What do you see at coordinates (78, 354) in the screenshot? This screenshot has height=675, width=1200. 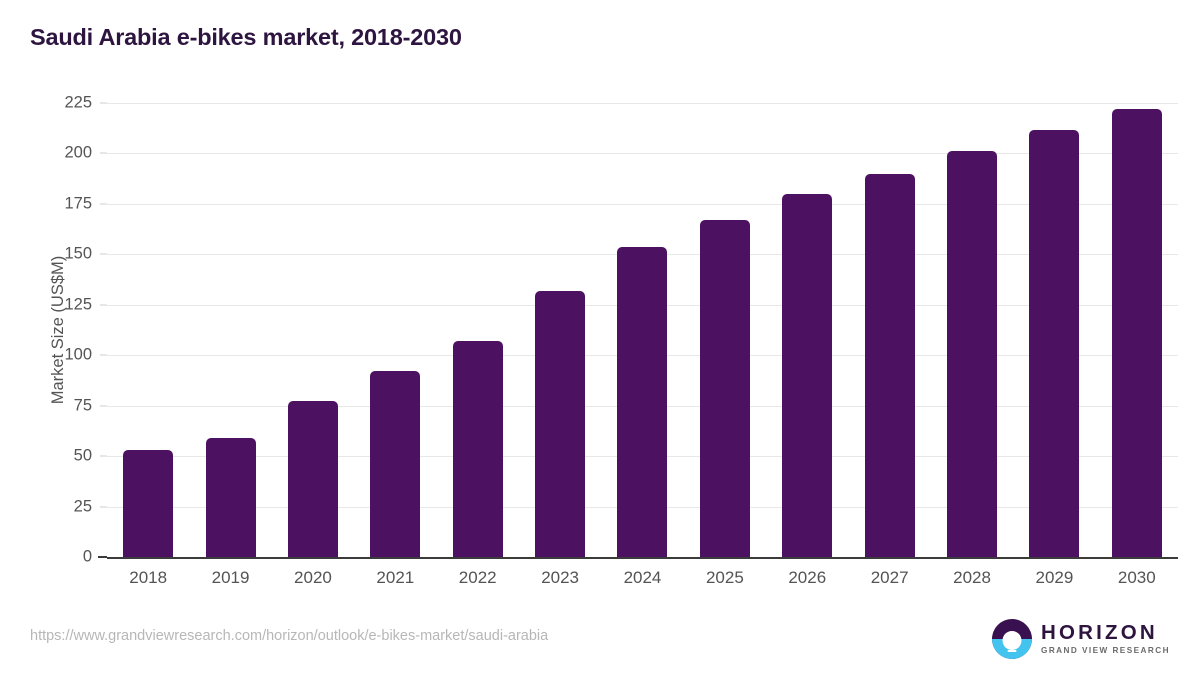 I see `y-tick-label: 100` at bounding box center [78, 354].